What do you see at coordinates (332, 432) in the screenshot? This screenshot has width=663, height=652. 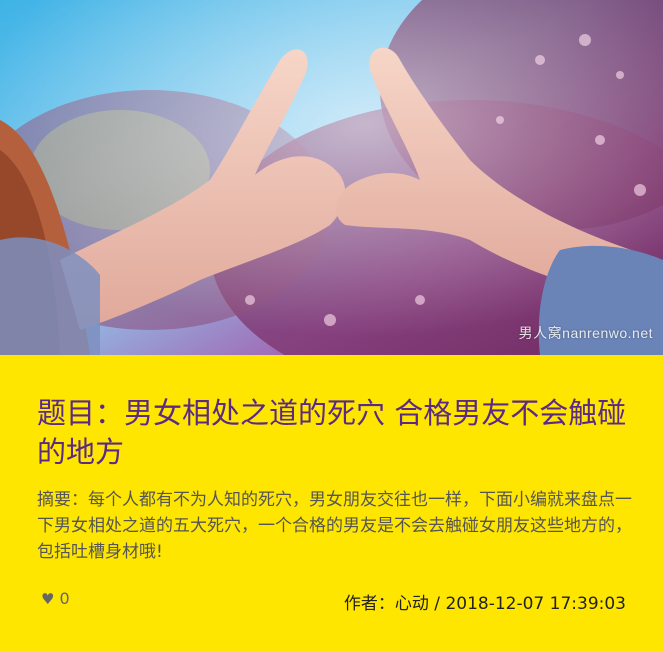 I see `article-title: 题目：男女相处之道的死穴 合格男友不会触碰的地方` at bounding box center [332, 432].